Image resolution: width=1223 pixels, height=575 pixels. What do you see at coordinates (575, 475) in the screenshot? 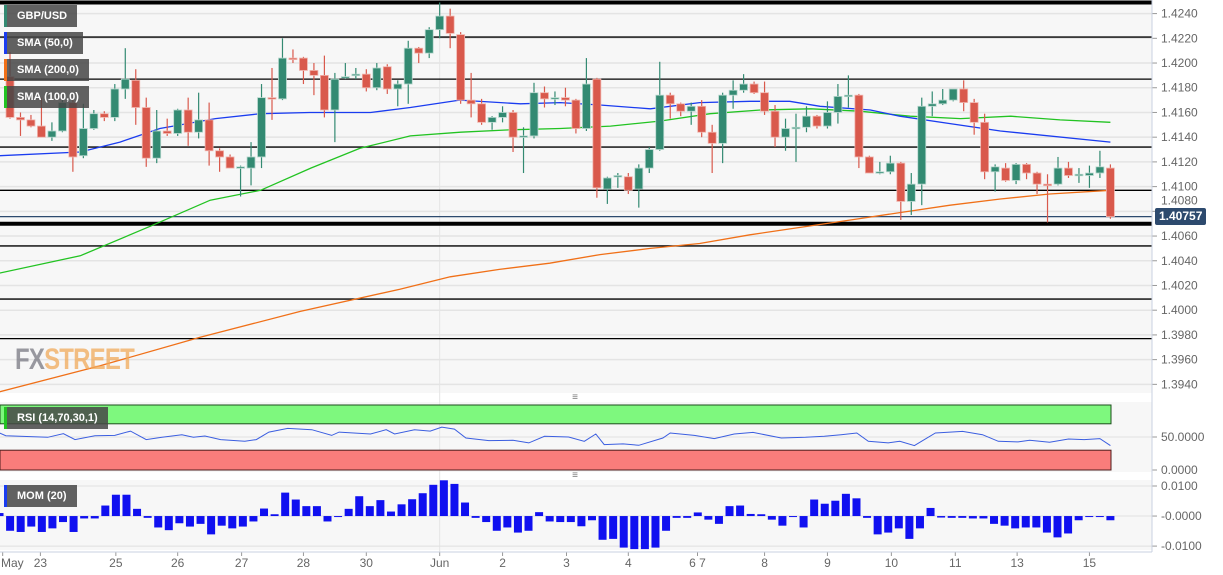
I see `panel-resize-handle-mom: ≡` at bounding box center [575, 475].